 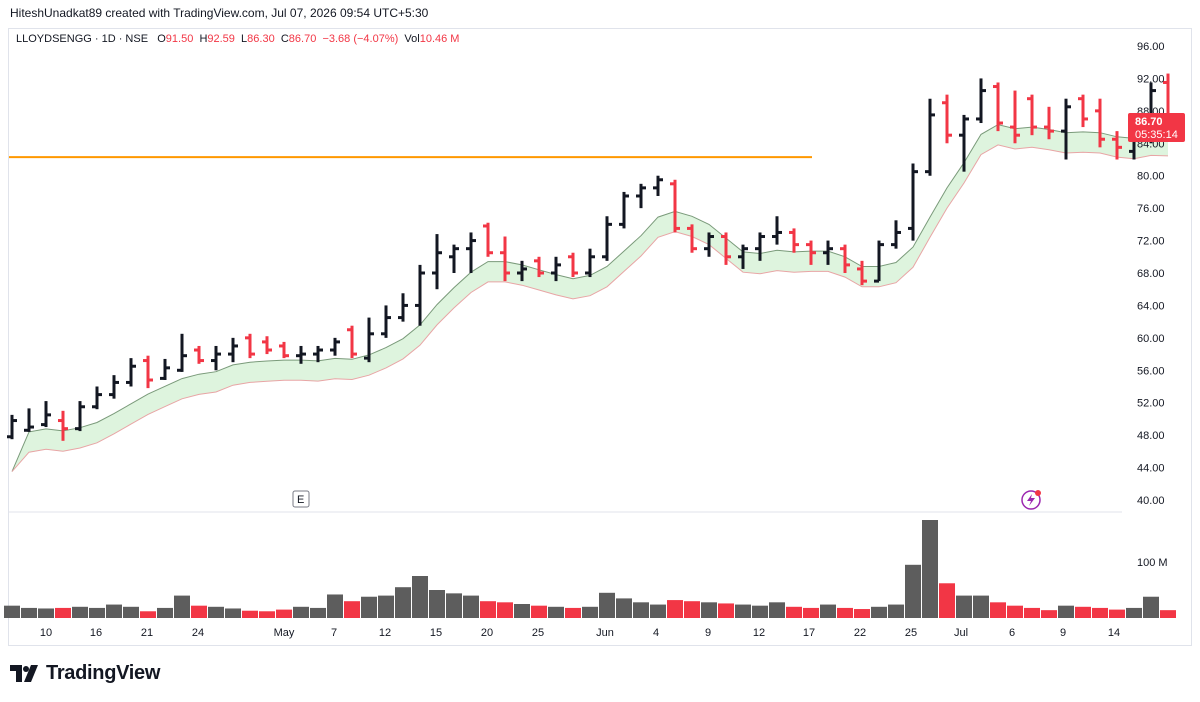 I want to click on price-tick-label: 80.00, so click(x=1151, y=177).